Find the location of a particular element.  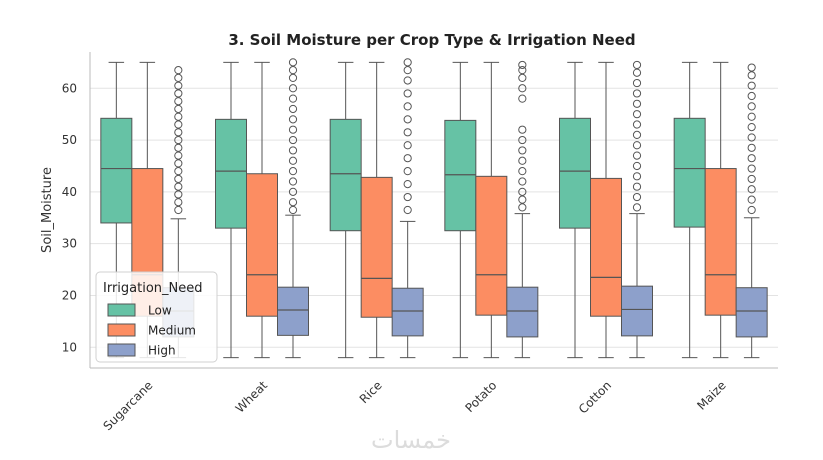

y-tick-label: 20 is located at coordinates (69, 295).